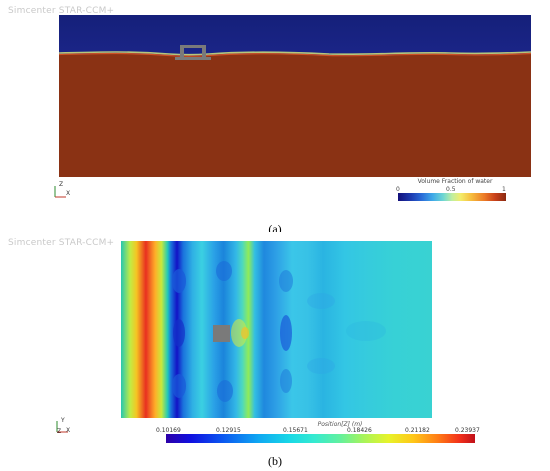  What do you see at coordinates (417, 430) in the screenshot?
I see `colorbar-tick: 0.21182` at bounding box center [417, 430].